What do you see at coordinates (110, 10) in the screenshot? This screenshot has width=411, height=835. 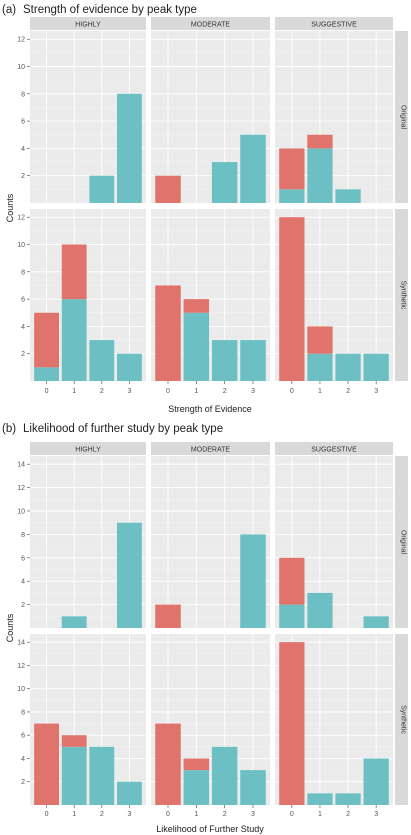 I see `panel-a-title: Strength of evidence by peak type` at bounding box center [110, 10].